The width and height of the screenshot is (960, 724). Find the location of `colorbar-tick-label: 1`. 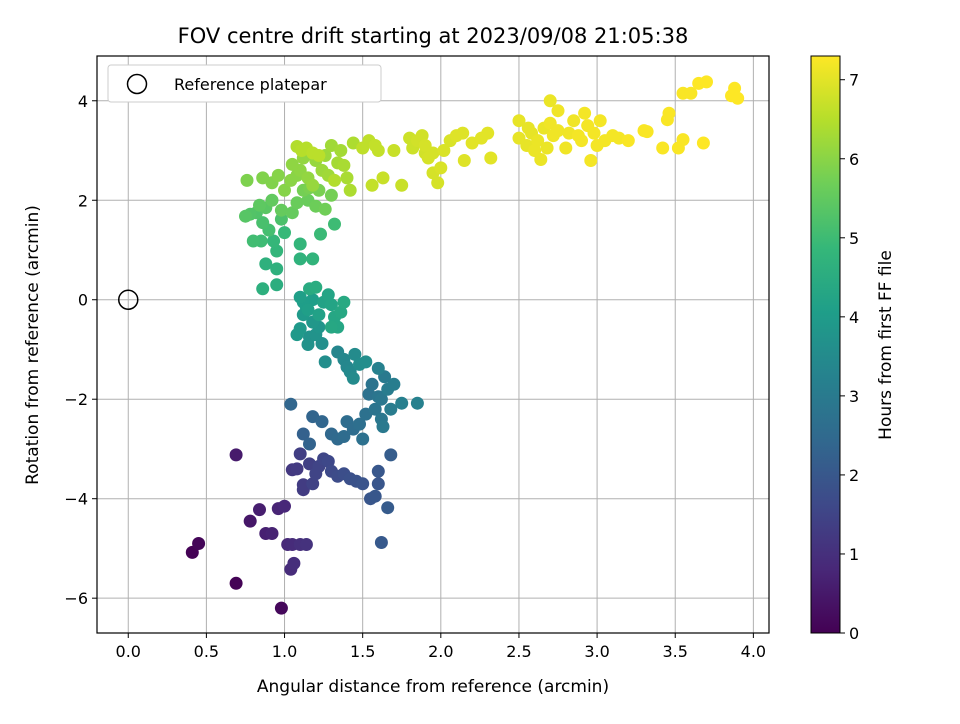

colorbar-tick-label: 1 is located at coordinates (854, 554).